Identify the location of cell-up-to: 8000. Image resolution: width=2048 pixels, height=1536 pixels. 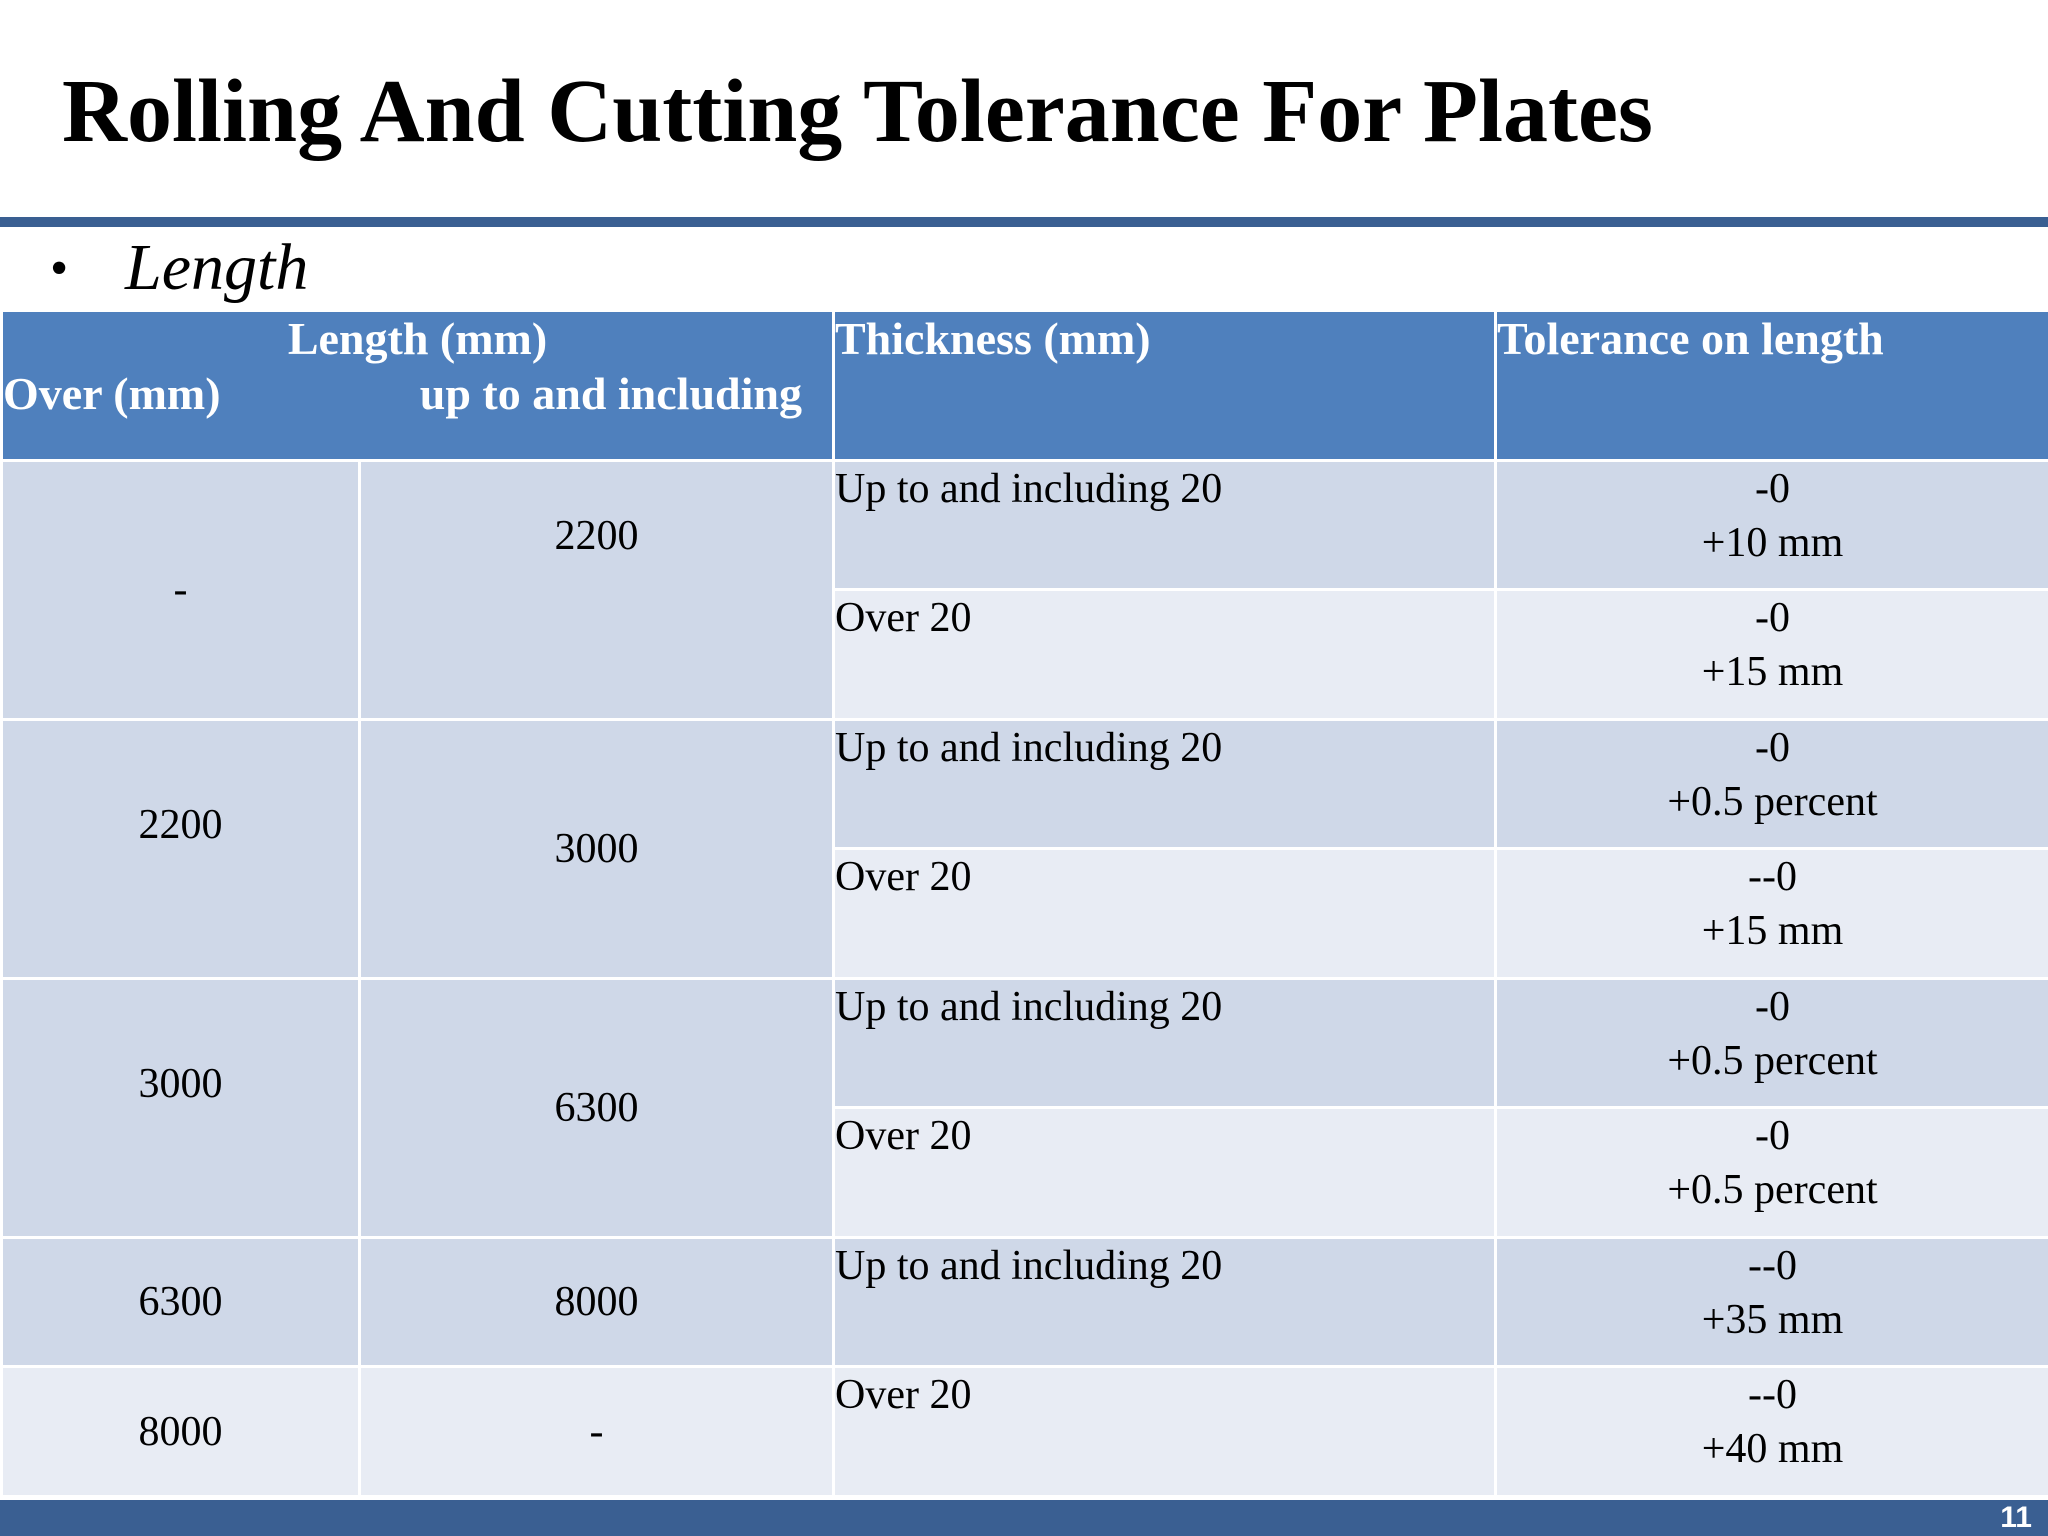
(596, 1302).